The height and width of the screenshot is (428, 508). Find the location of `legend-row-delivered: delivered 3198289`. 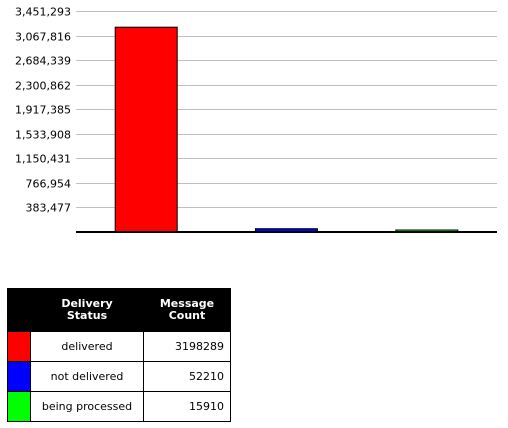

legend-row-delivered: delivered 3198289 is located at coordinates (119, 346).